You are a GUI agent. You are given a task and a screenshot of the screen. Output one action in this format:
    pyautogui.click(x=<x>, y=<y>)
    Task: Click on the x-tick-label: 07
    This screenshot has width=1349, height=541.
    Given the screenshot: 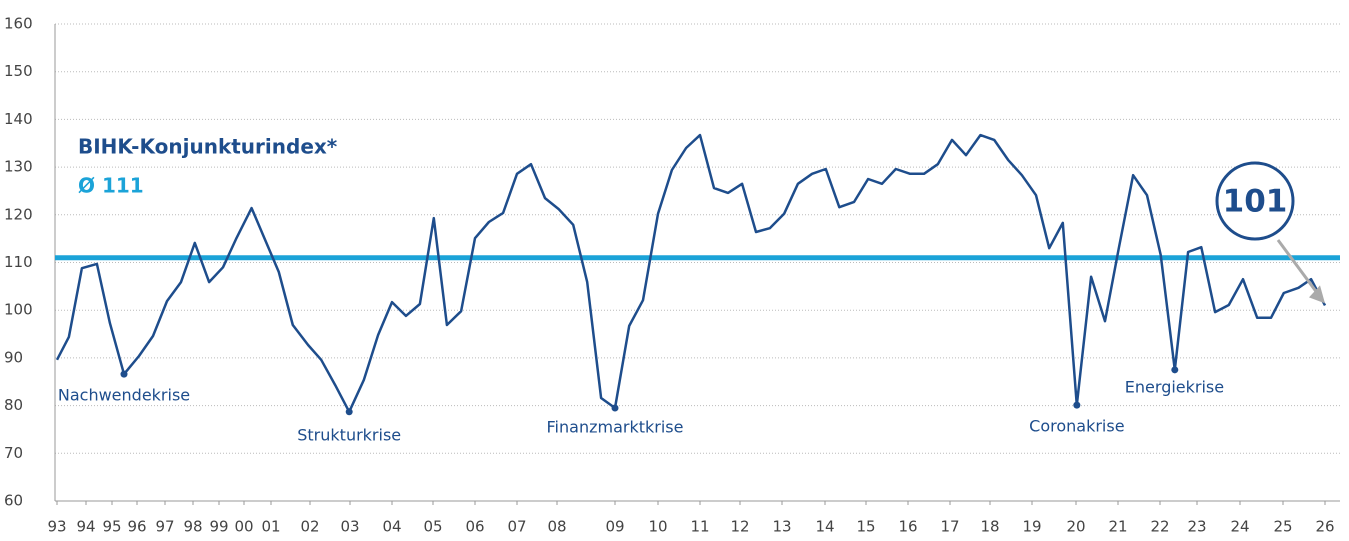 What is the action you would take?
    pyautogui.click(x=516, y=527)
    